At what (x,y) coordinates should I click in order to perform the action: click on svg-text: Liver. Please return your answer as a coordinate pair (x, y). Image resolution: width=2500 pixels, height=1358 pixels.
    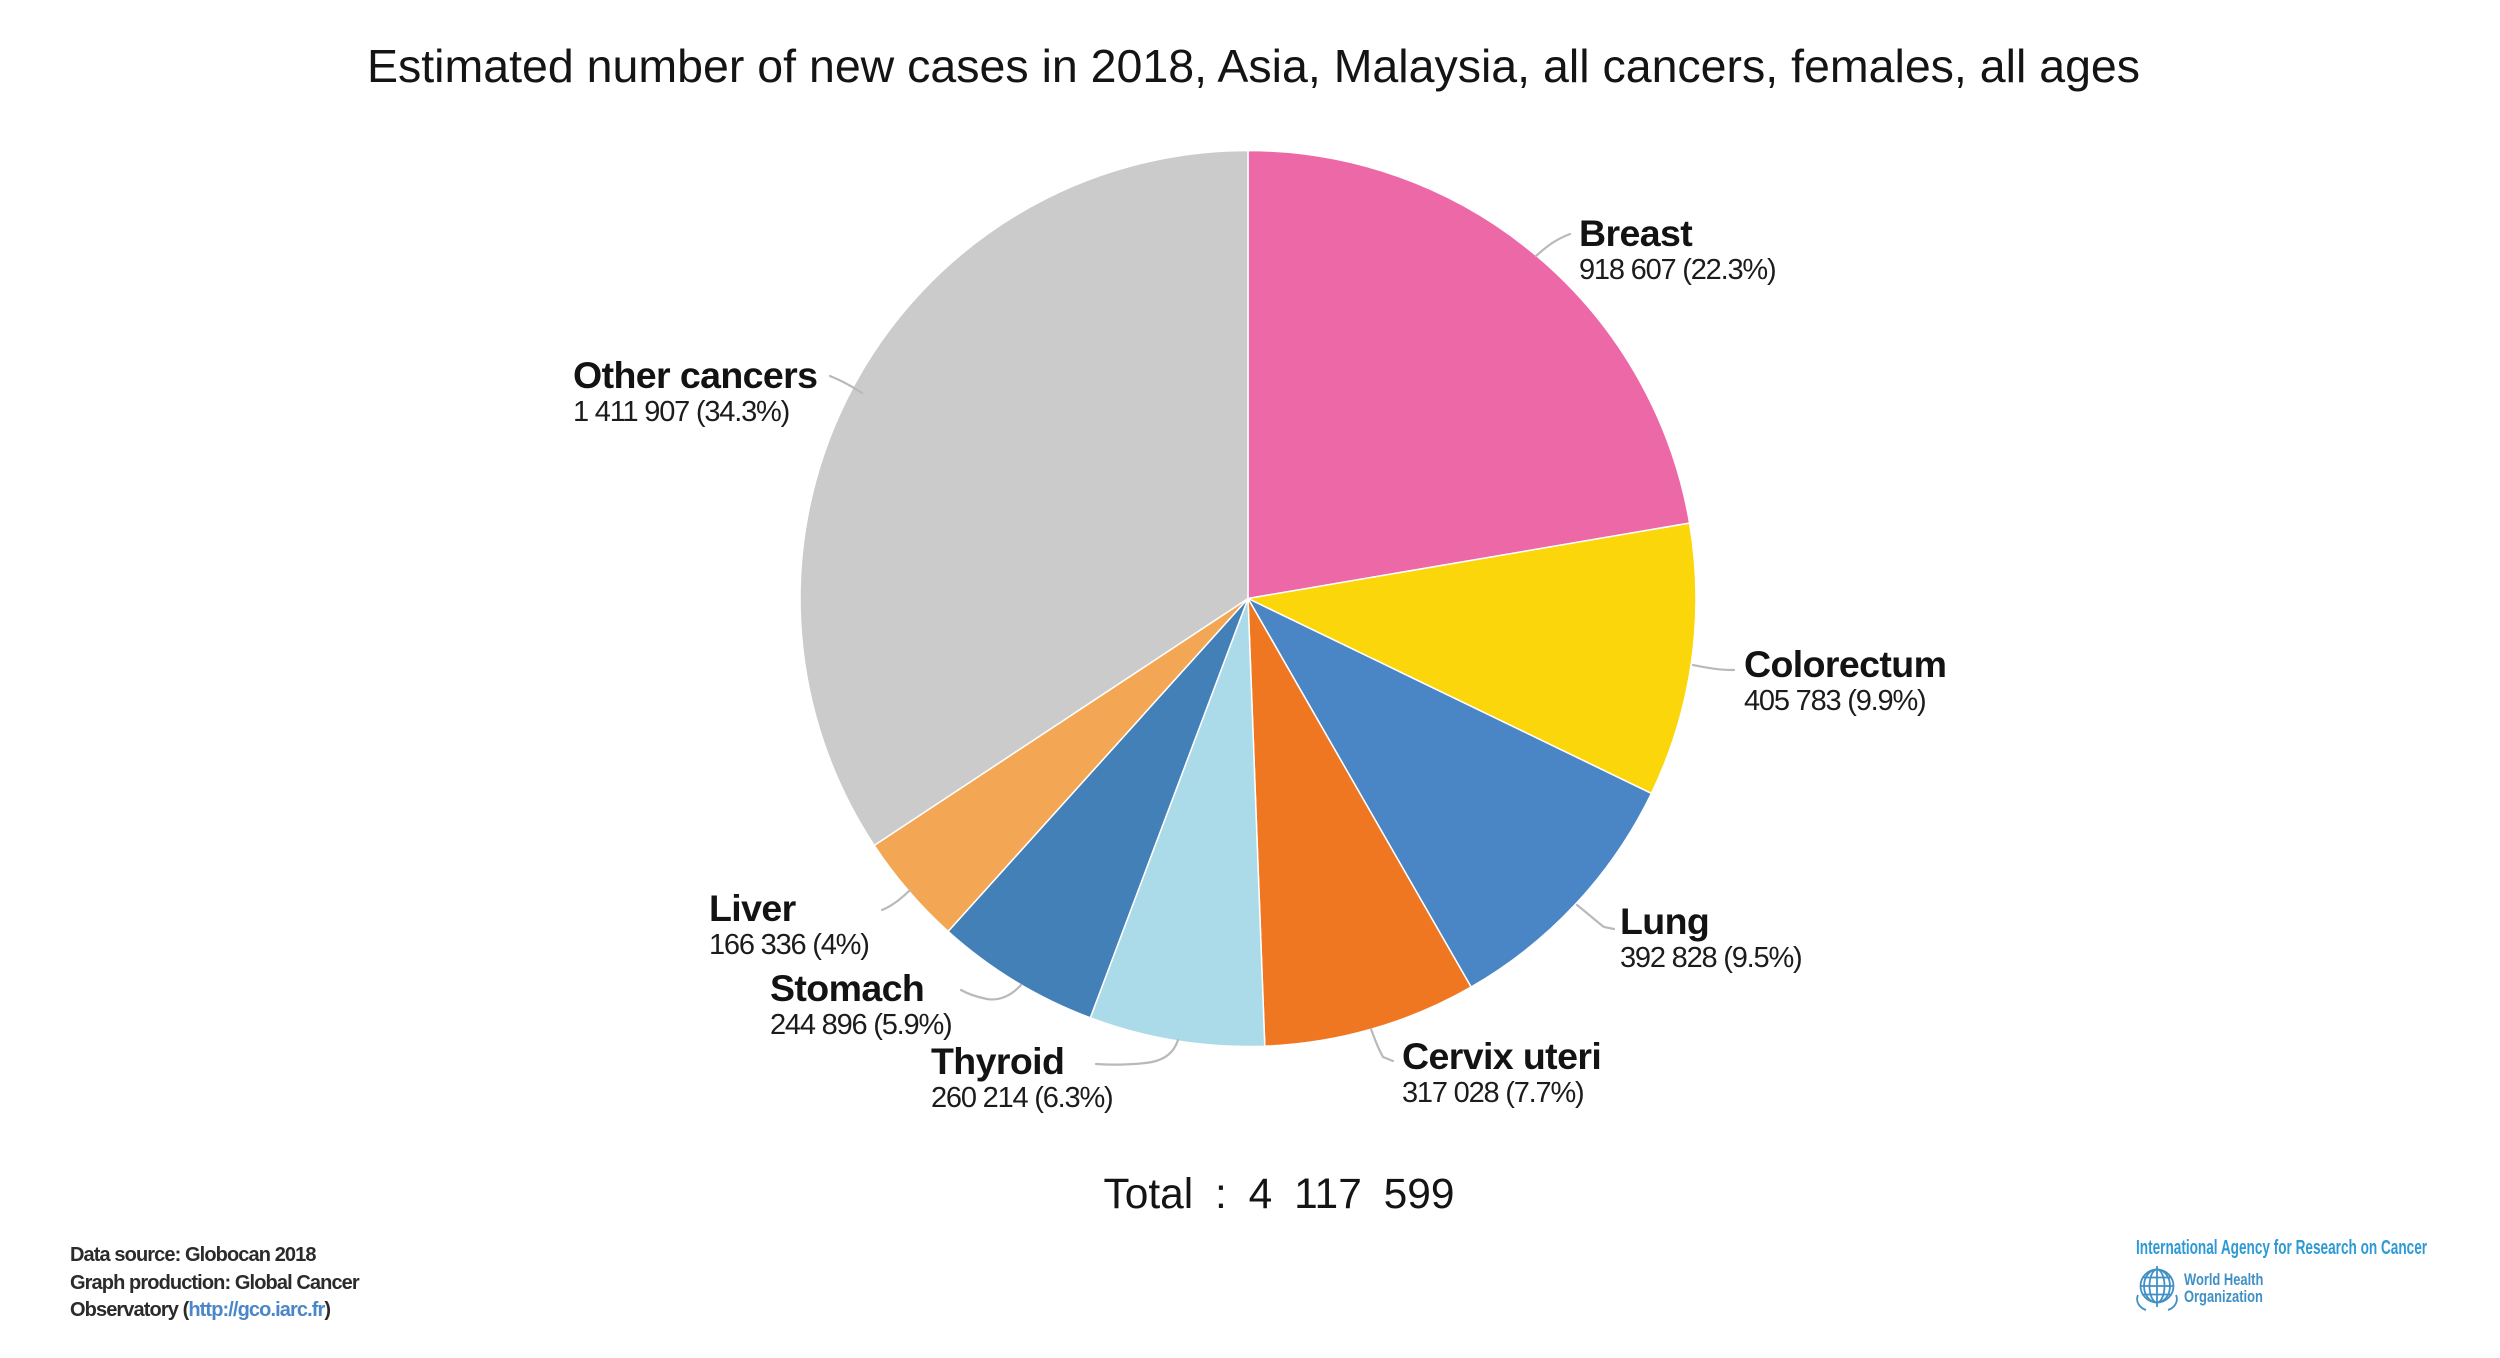
    Looking at the image, I should click on (753, 908).